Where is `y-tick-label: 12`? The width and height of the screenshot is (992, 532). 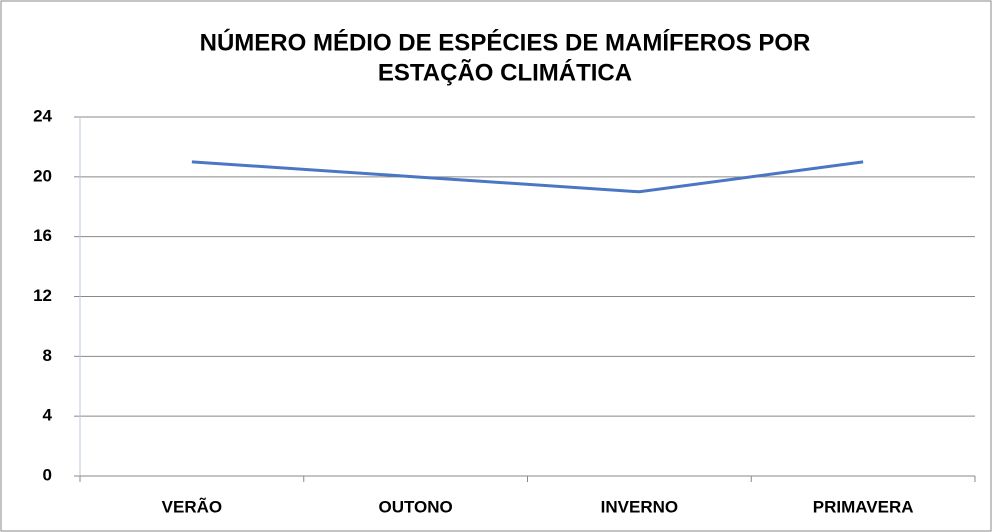 y-tick-label: 12 is located at coordinates (42, 295).